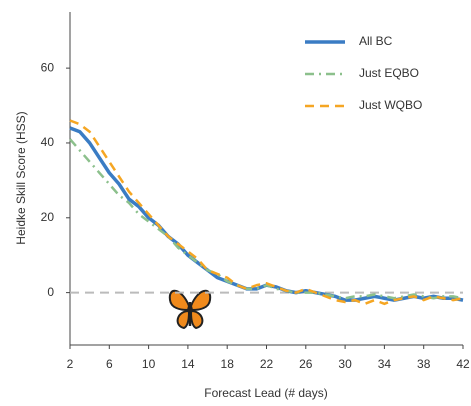  What do you see at coordinates (390, 105) in the screenshot?
I see `legend-label: Just WQBO` at bounding box center [390, 105].